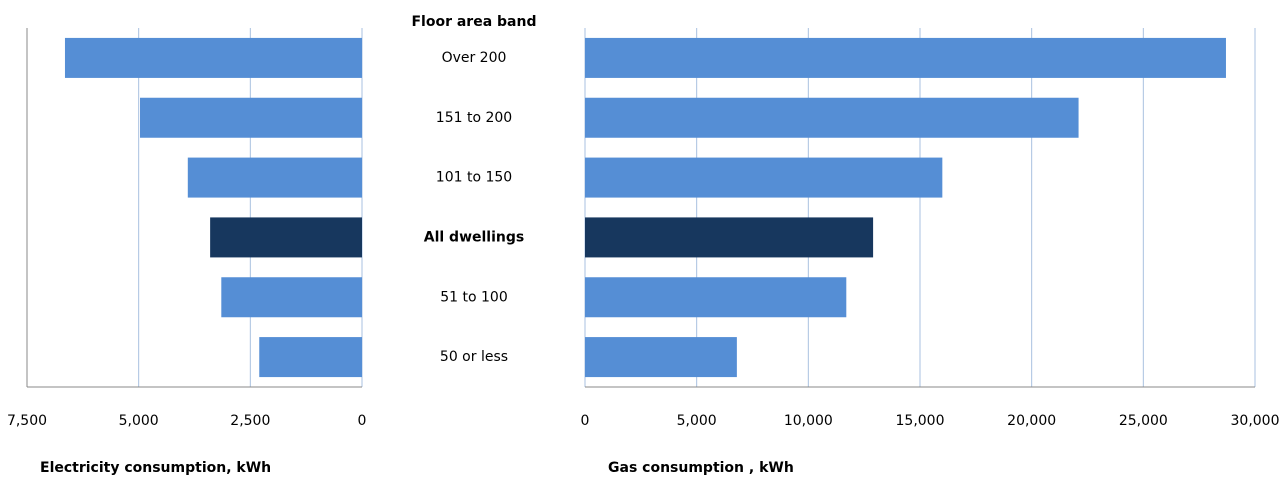 The image size is (1285, 481). What do you see at coordinates (1031, 421) in the screenshot?
I see `x-tick-label: 20,000` at bounding box center [1031, 421].